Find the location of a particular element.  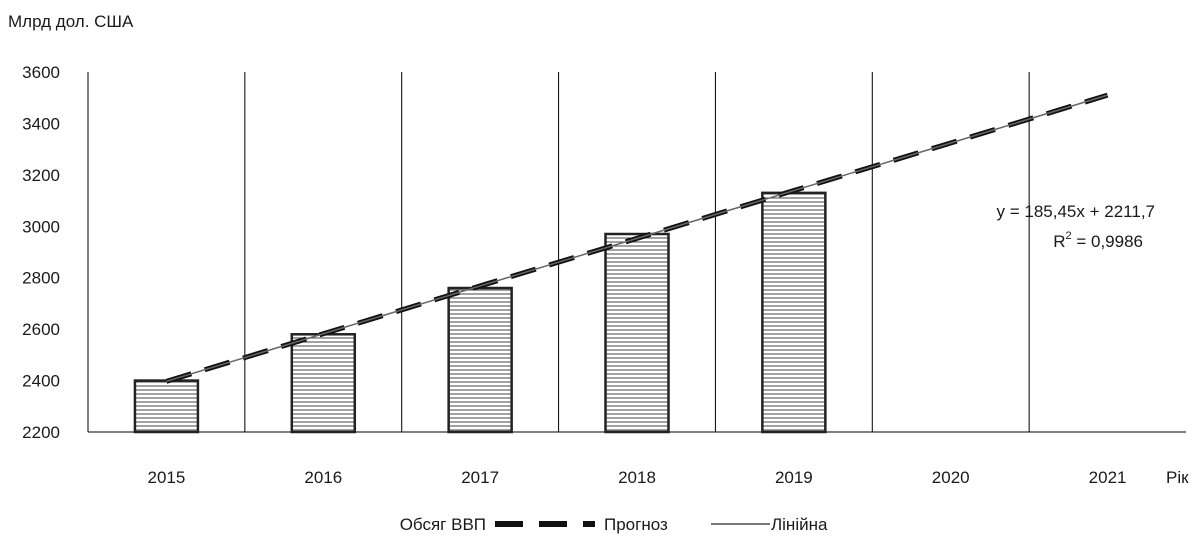

y-tick-label: 3600 is located at coordinates (41, 72).